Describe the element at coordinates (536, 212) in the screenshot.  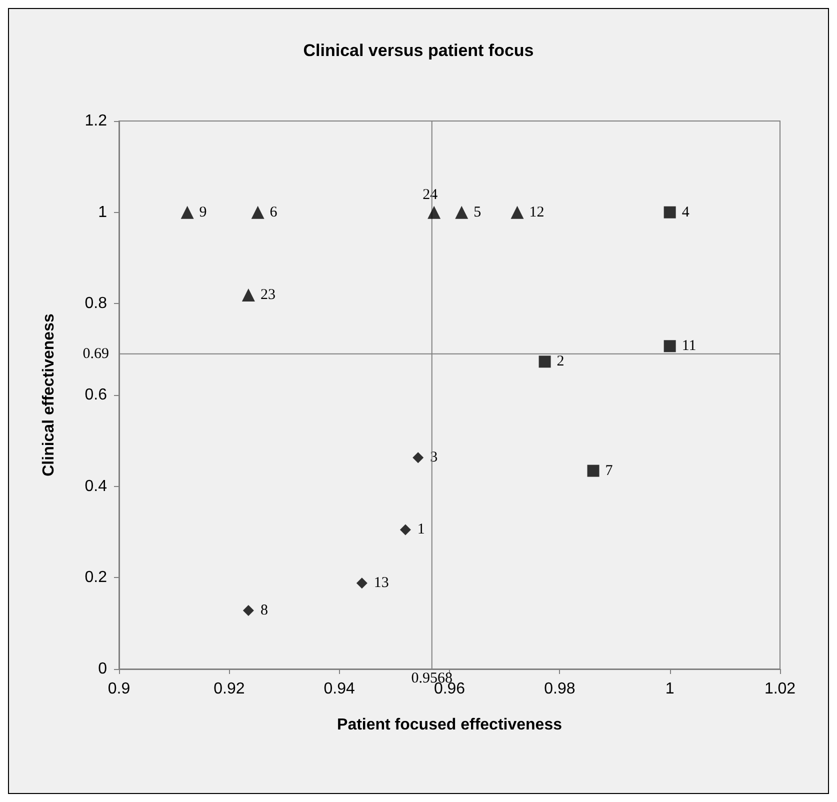
I see `annotation: 12` at that location.